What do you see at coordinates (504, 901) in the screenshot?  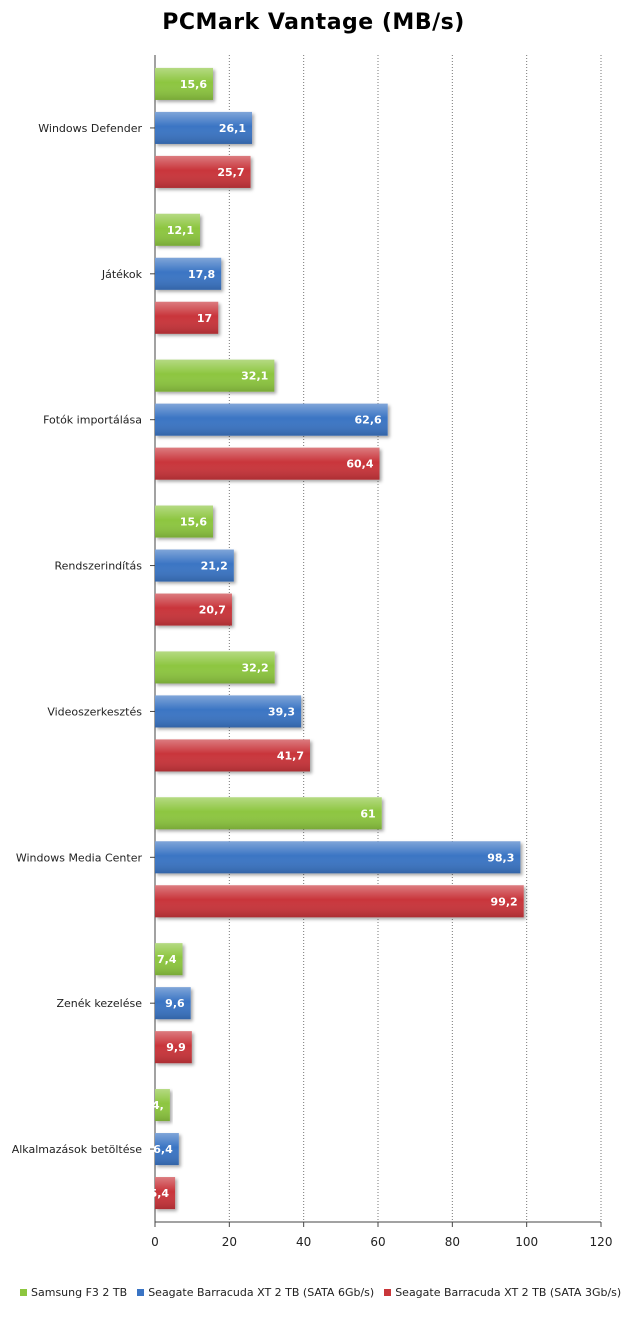 I see `bar-value-label: 99,2` at bounding box center [504, 901].